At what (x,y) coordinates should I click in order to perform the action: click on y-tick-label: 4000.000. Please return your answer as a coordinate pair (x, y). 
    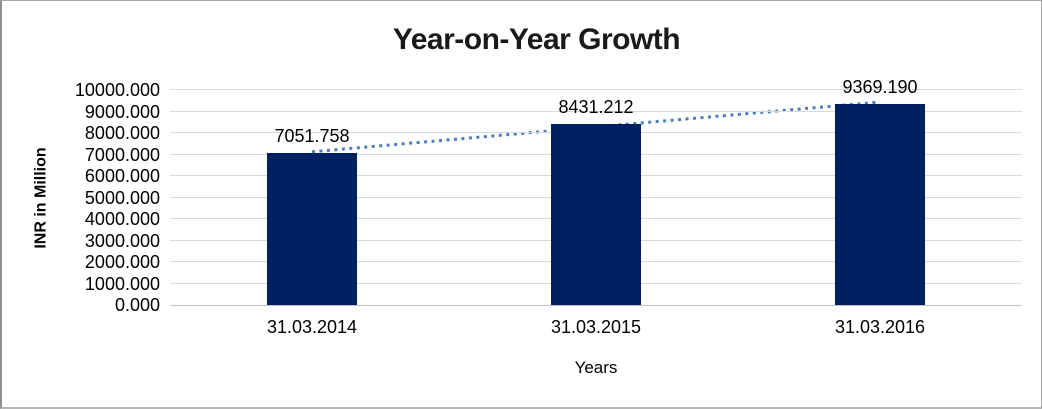
    Looking at the image, I should click on (122, 219).